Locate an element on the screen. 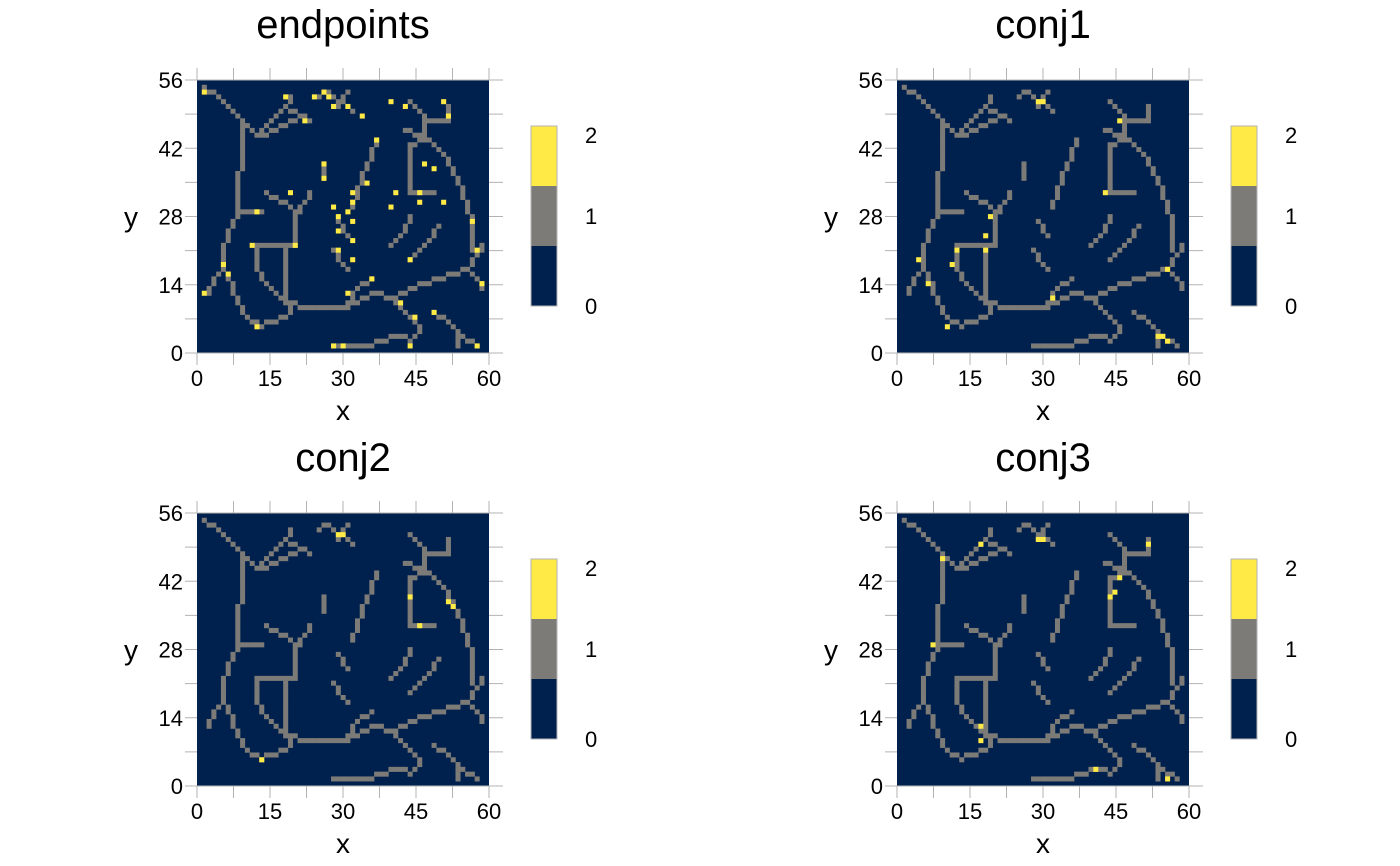  skeleton-cells is located at coordinates (1043, 649).